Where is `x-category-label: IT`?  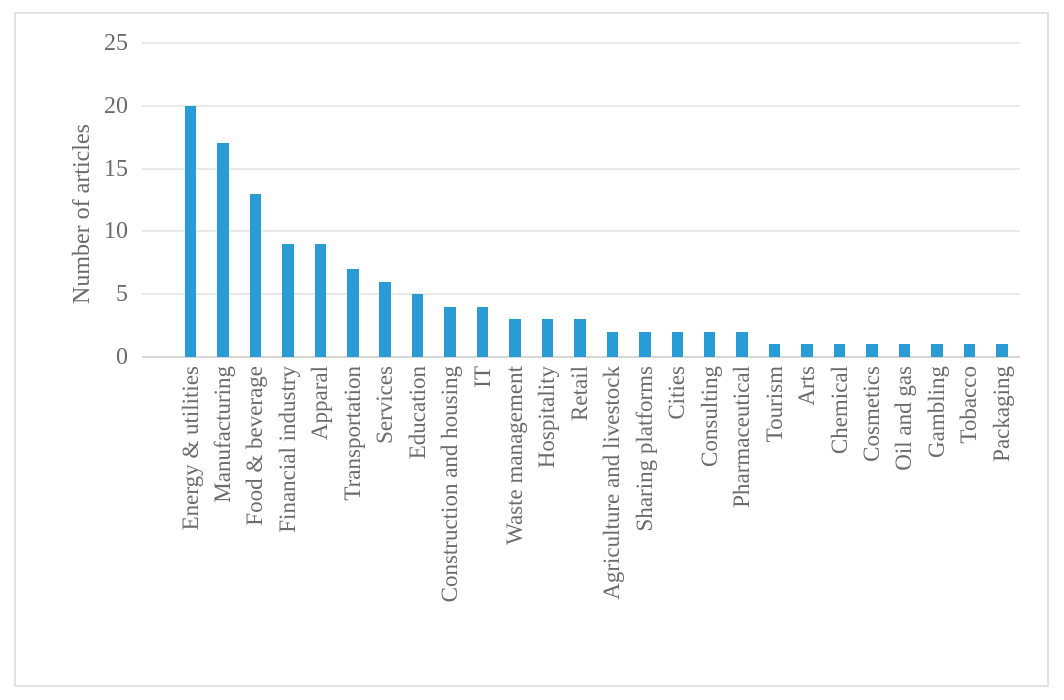 x-category-label: IT is located at coordinates (482, 377).